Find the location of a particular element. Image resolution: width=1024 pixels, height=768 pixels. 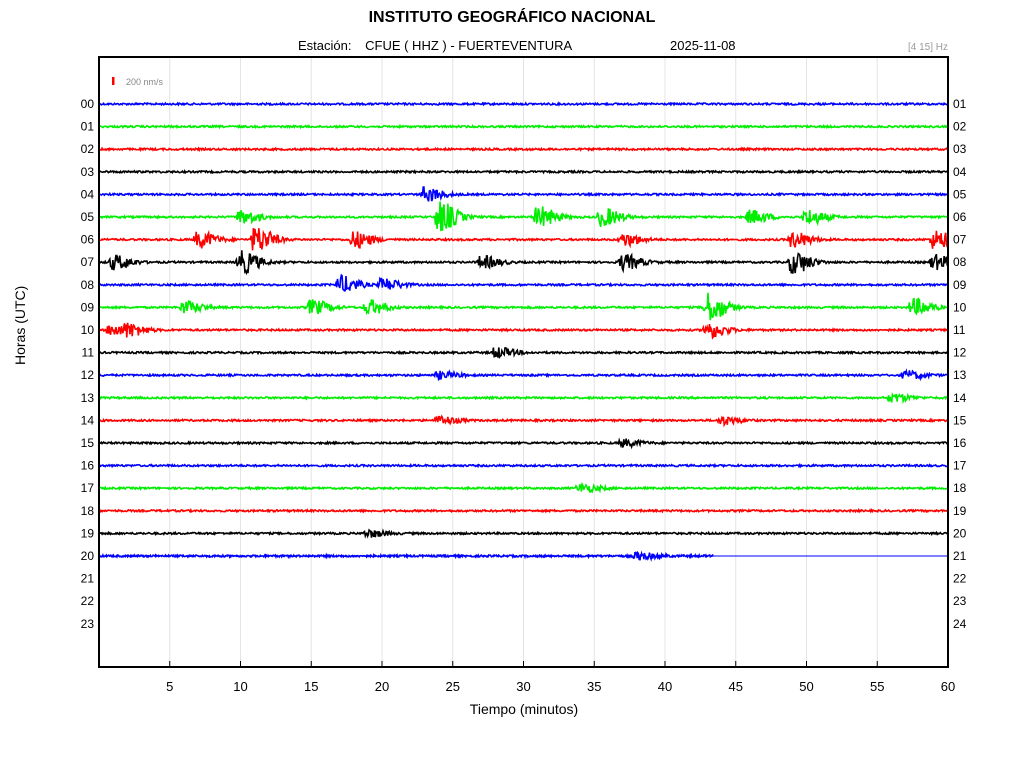

hour-label-right: 04 is located at coordinates (960, 172).